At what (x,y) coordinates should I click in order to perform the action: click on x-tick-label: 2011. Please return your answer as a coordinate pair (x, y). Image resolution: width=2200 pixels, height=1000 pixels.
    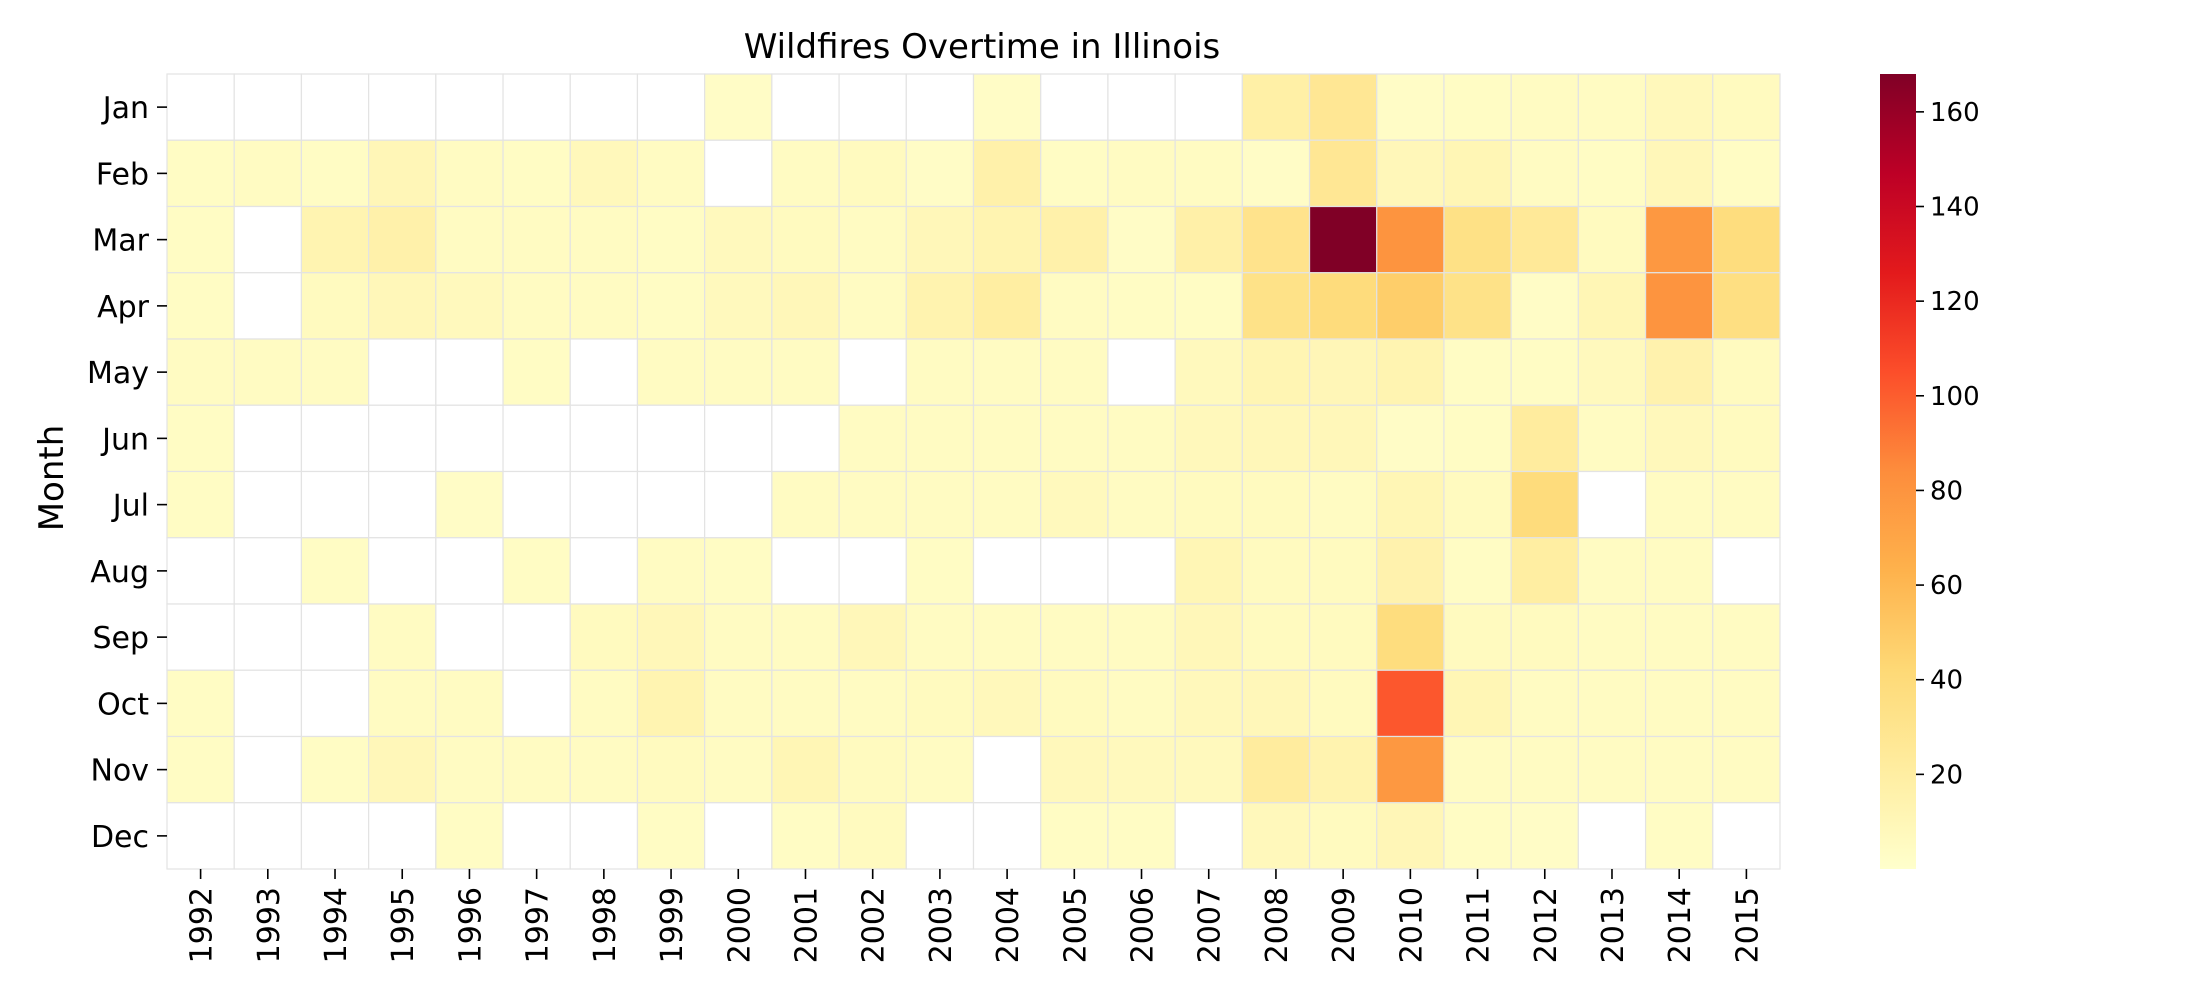
    Looking at the image, I should click on (1479, 925).